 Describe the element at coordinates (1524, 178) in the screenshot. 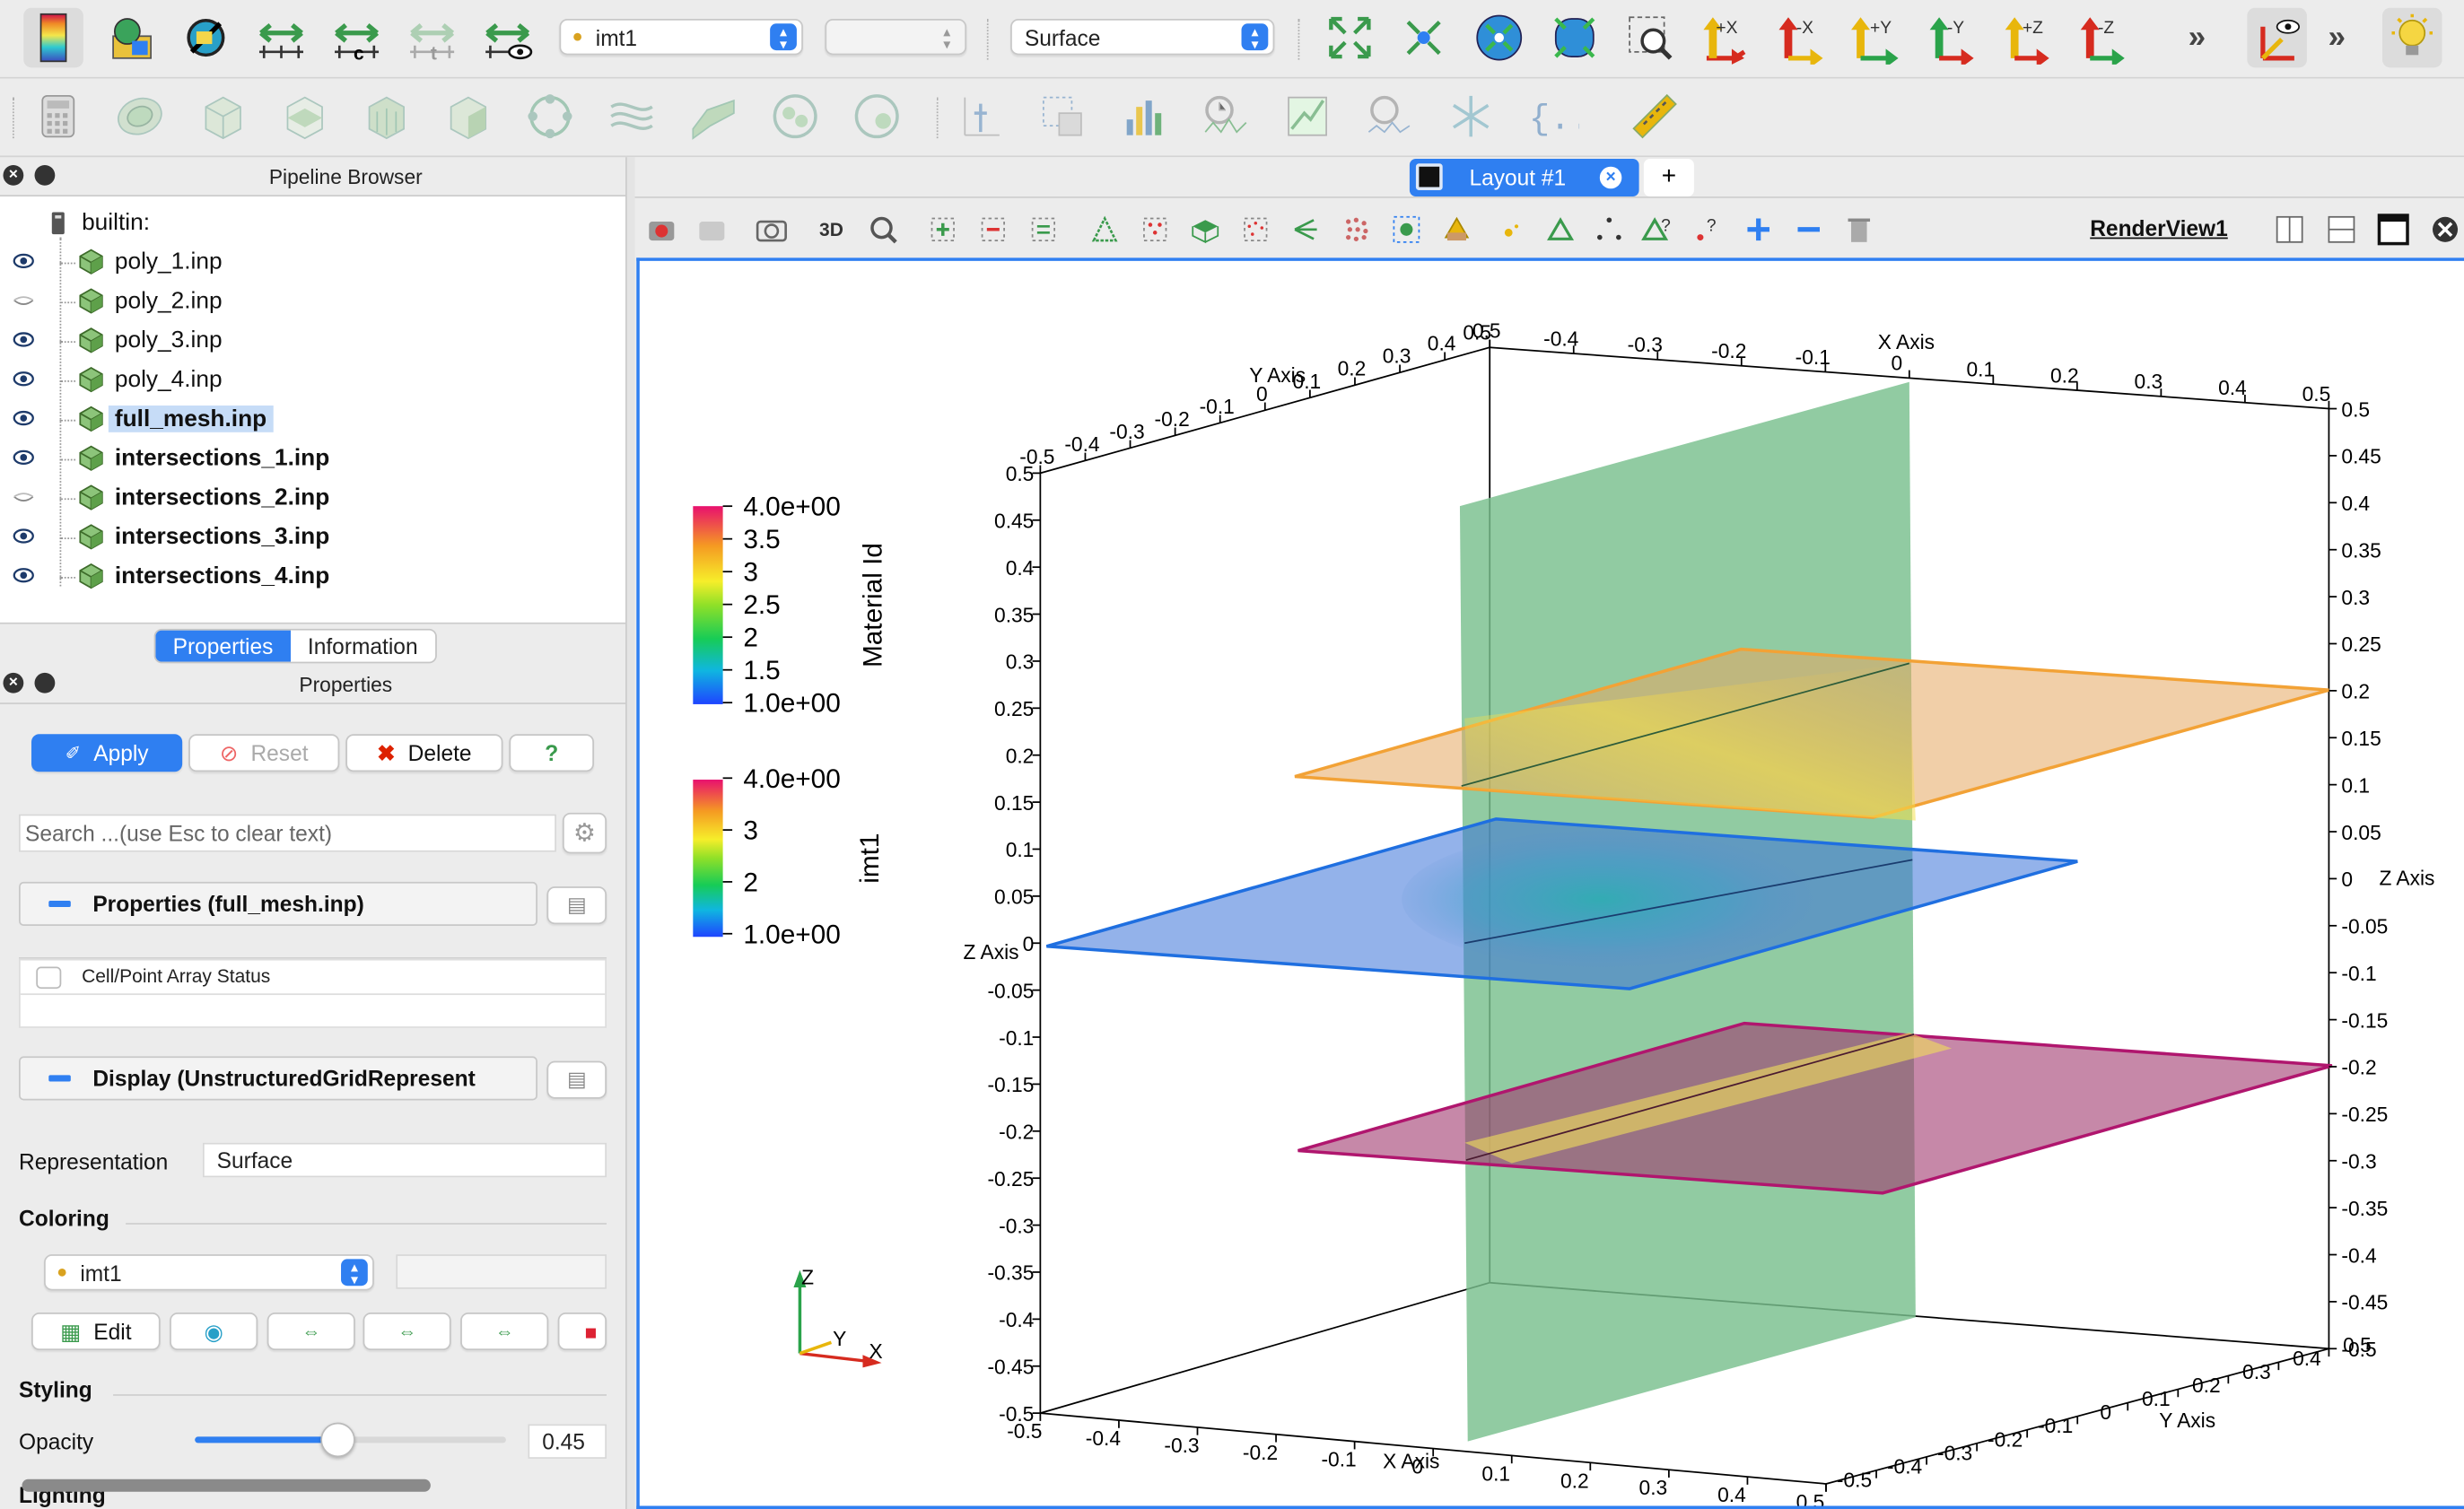

I see `tab-layout-1: Layout #1 ×` at that location.